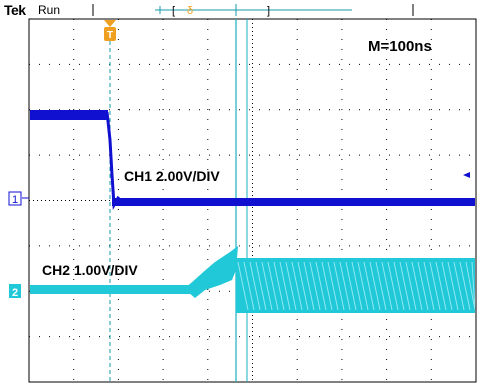 The width and height of the screenshot is (477, 385). I want to click on ch1-ground-marker: 1, so click(18, 198).